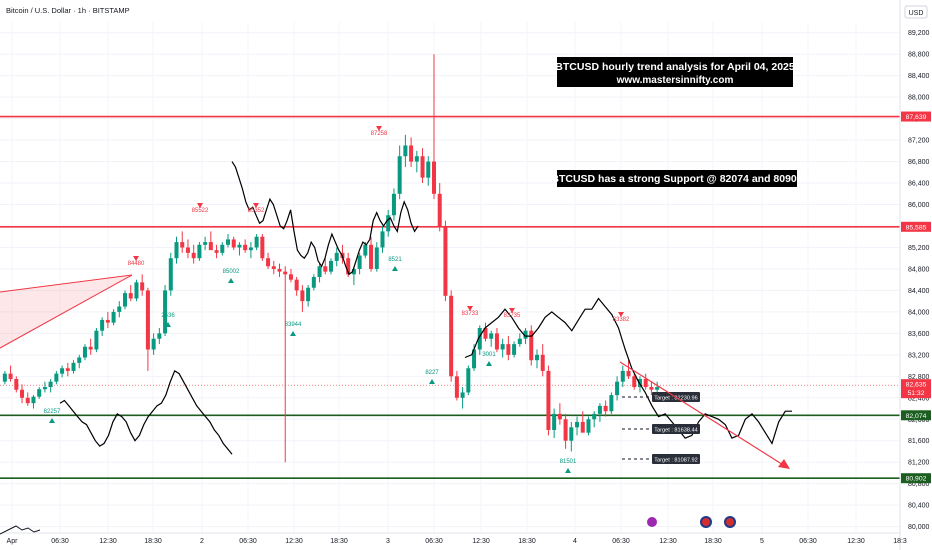  I want to click on price-tick-label: 87,200, so click(919, 141).